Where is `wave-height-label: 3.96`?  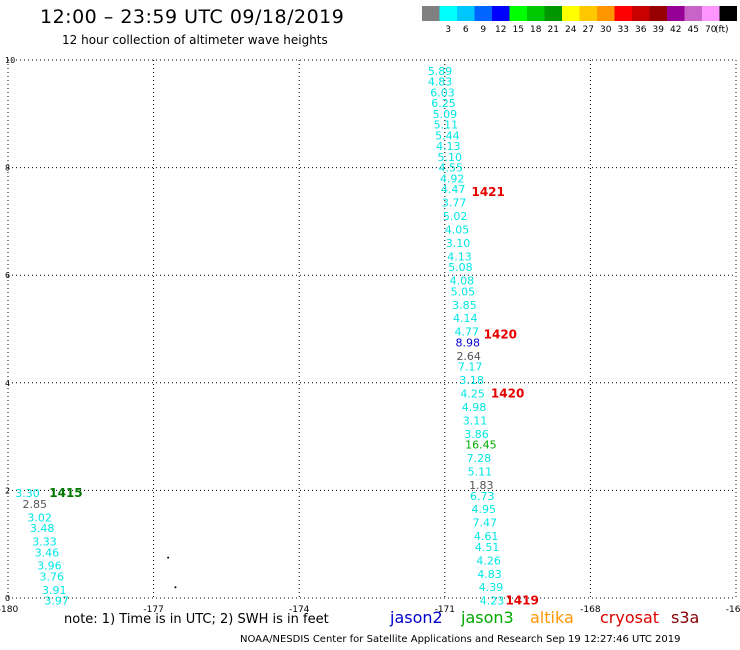
wave-height-label: 3.96 is located at coordinates (49, 566).